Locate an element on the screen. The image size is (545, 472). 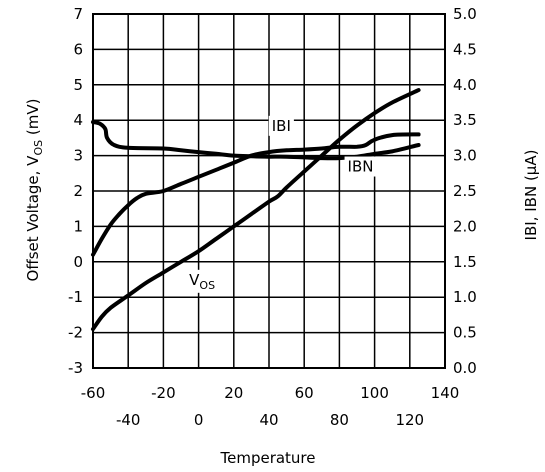
y-left-tick-label: 5 is located at coordinates (78, 85).